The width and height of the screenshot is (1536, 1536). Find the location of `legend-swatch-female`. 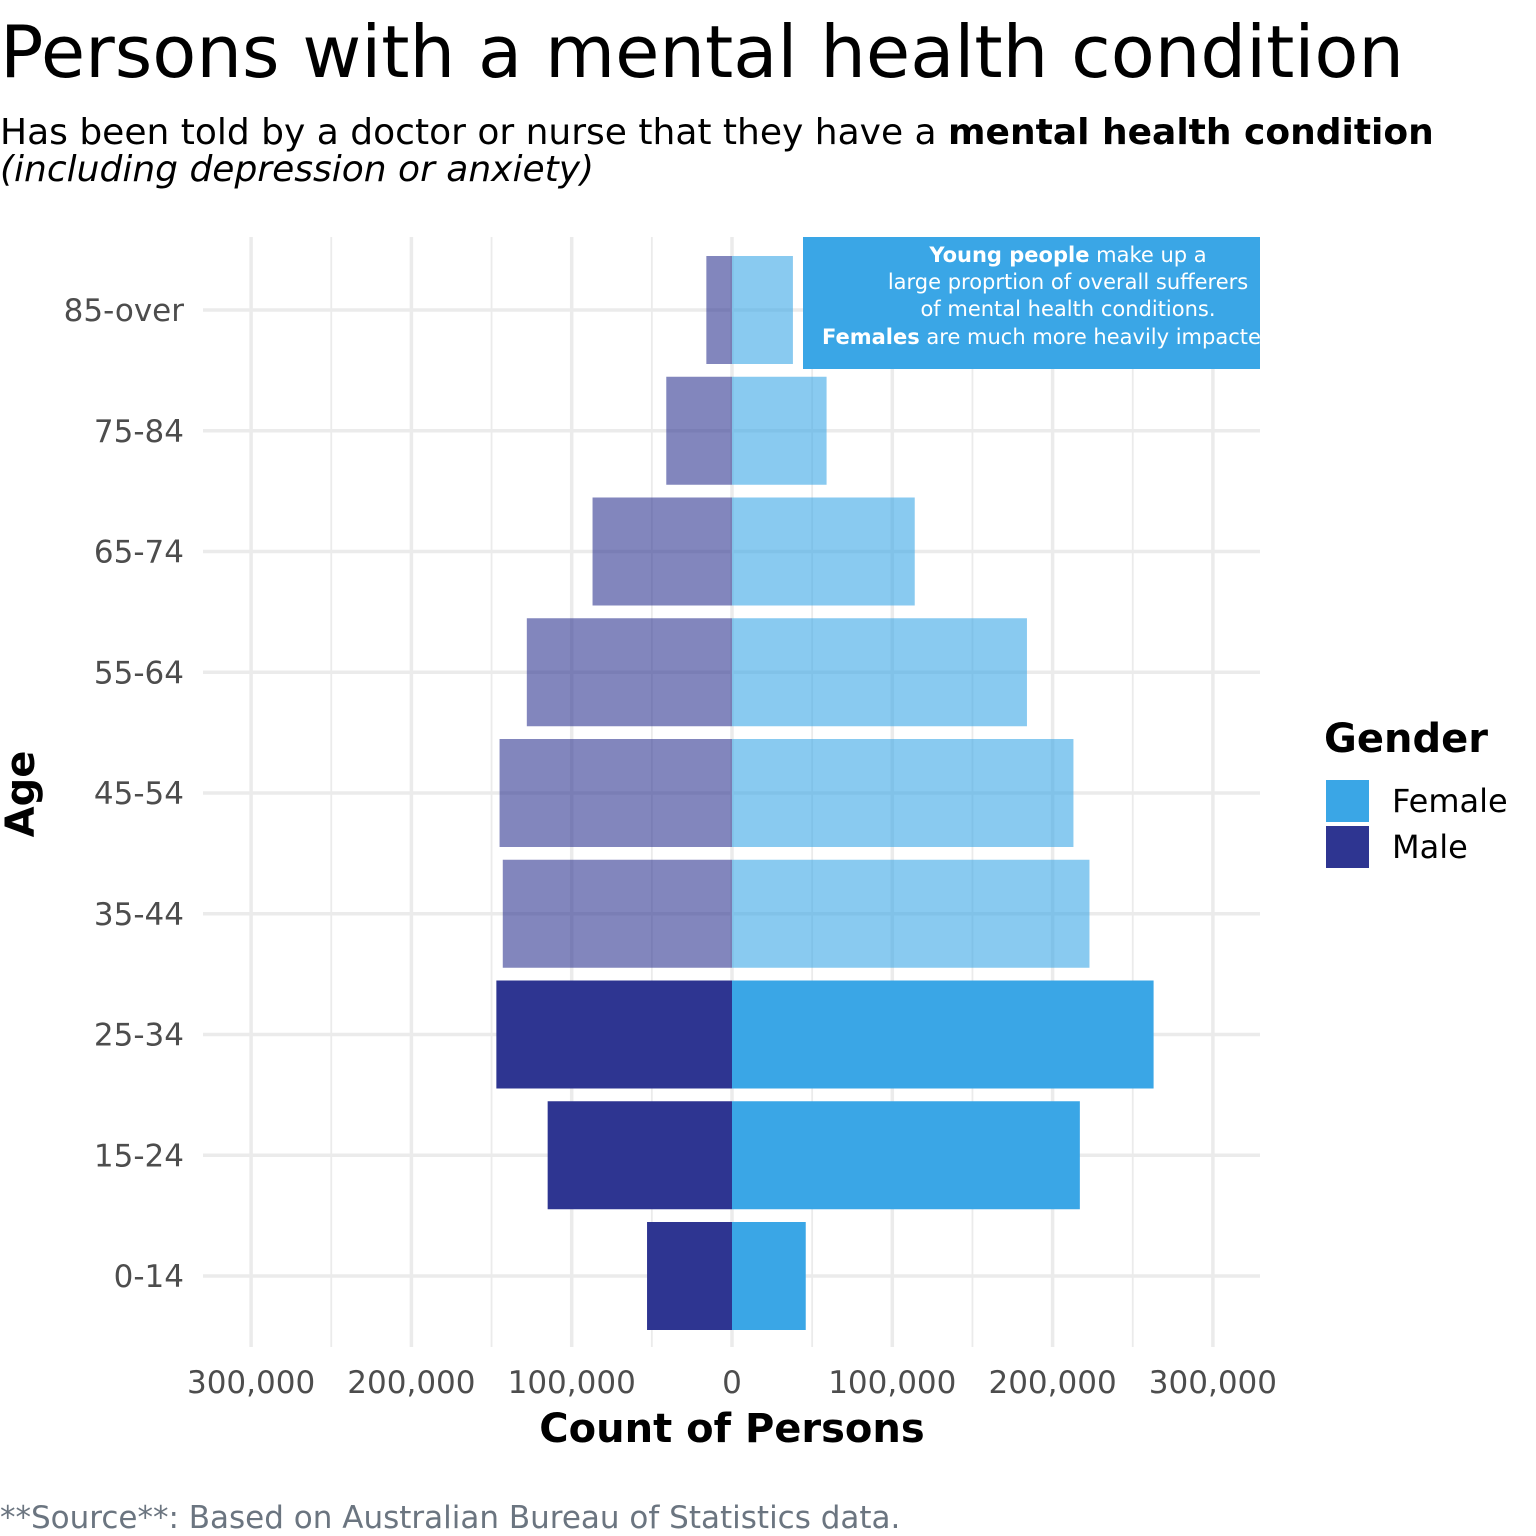

legend-swatch-female is located at coordinates (1347, 801).